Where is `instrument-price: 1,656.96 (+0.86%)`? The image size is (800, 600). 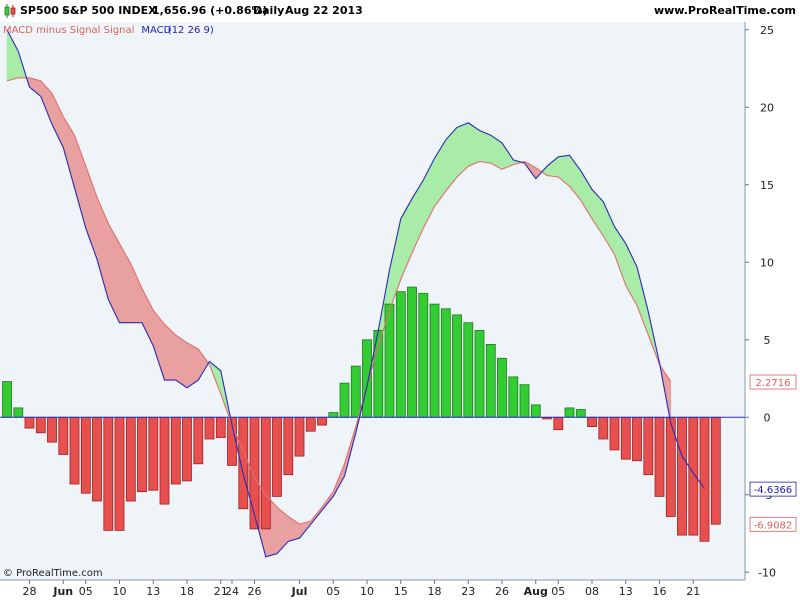
instrument-price: 1,656.96 (+0.86%) is located at coordinates (210, 10).